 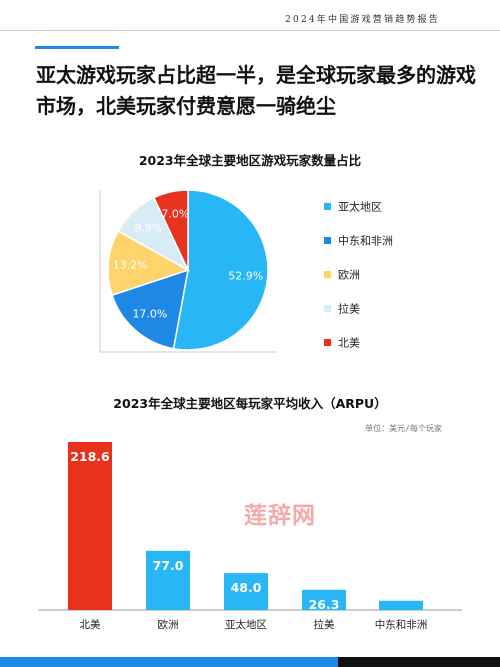 What do you see at coordinates (349, 275) in the screenshot?
I see `legend-label-2: 欧洲` at bounding box center [349, 275].